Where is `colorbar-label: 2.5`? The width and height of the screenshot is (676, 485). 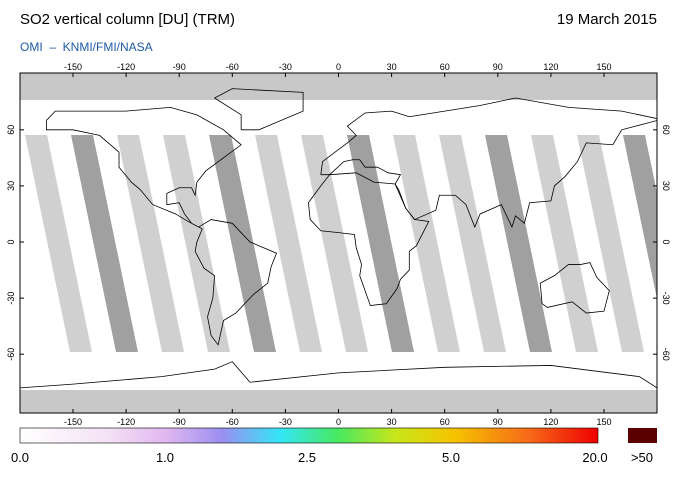
colorbar-label: 2.5 is located at coordinates (307, 457).